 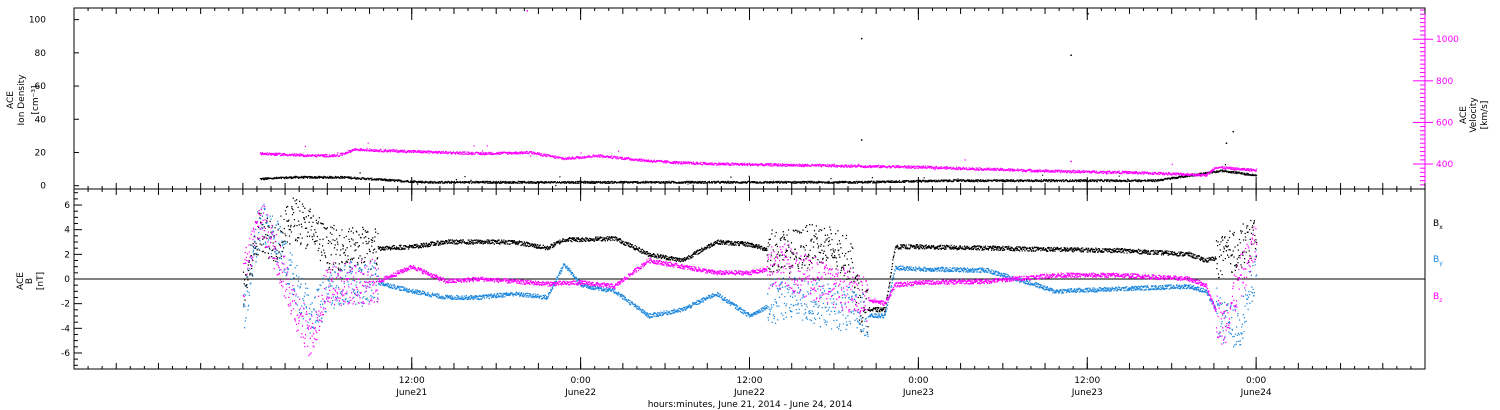 What do you see at coordinates (1436, 97) in the screenshot?
I see `top-right-y-axis: 400 600 800 1000` at bounding box center [1436, 97].